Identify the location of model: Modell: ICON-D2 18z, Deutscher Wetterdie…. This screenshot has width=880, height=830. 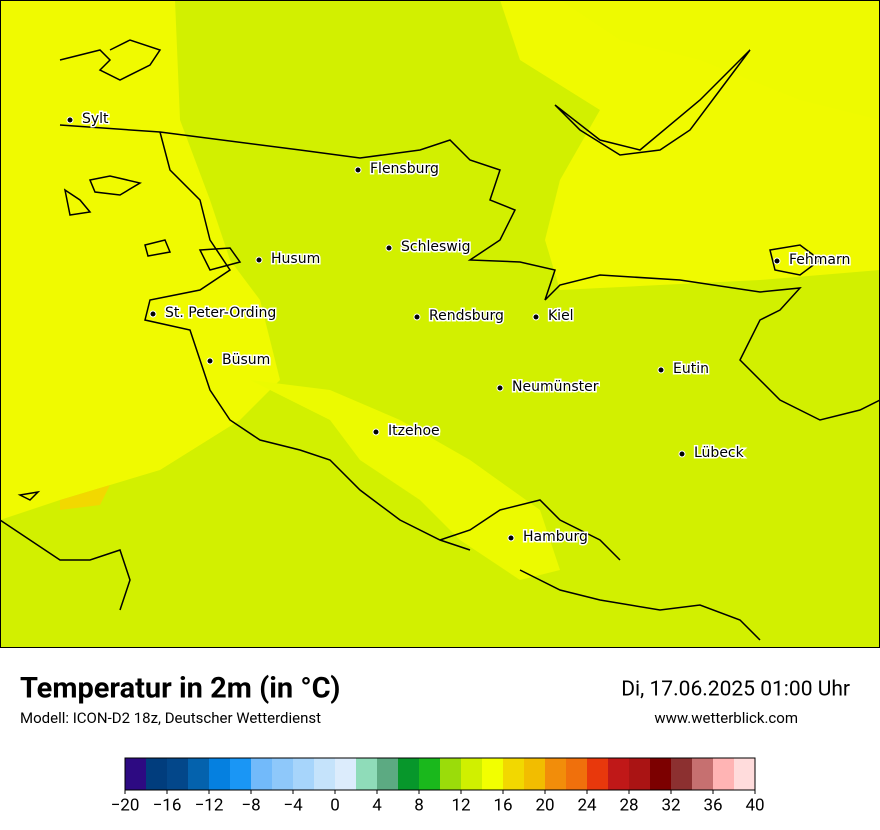
(170, 718).